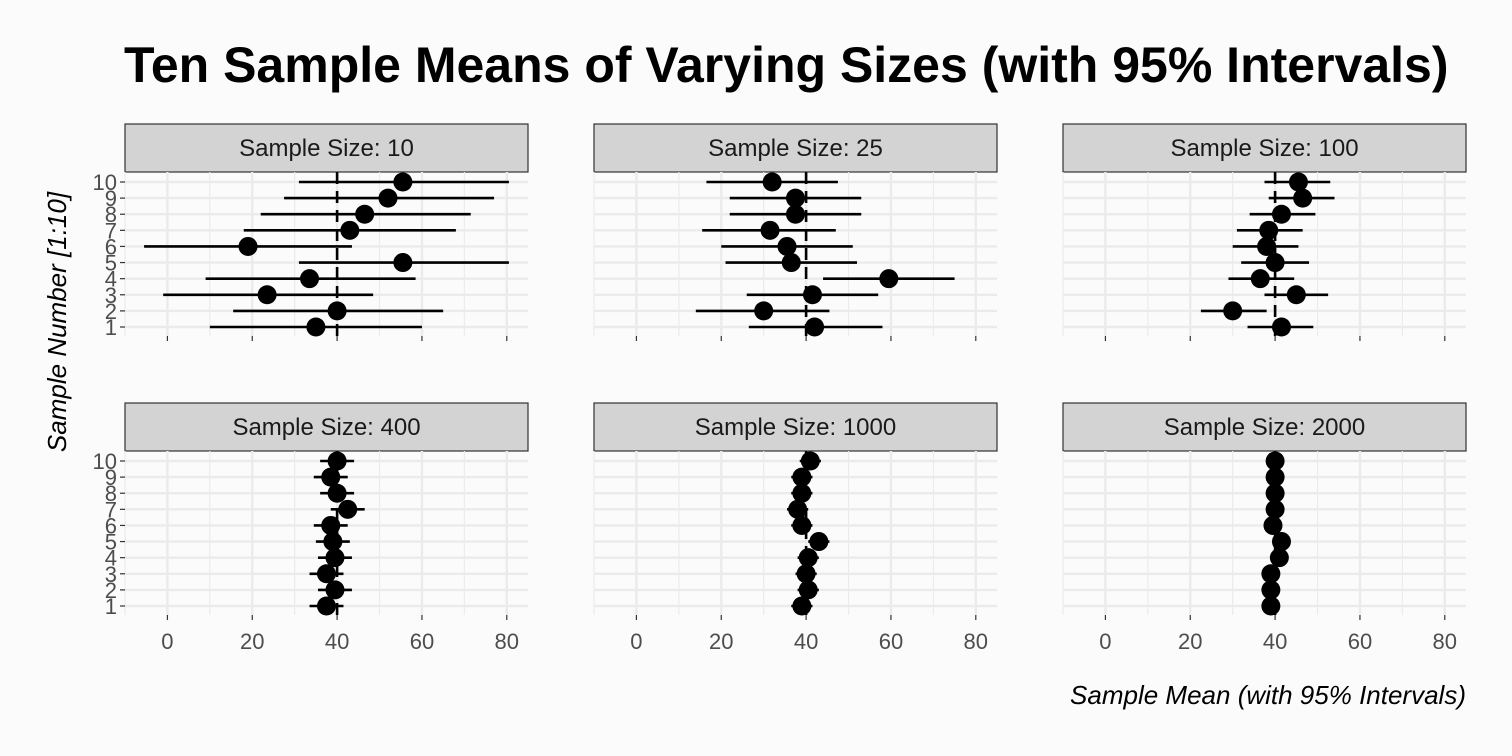  I want to click on facet-strip-label: Sample Size: 1000, so click(795, 427).